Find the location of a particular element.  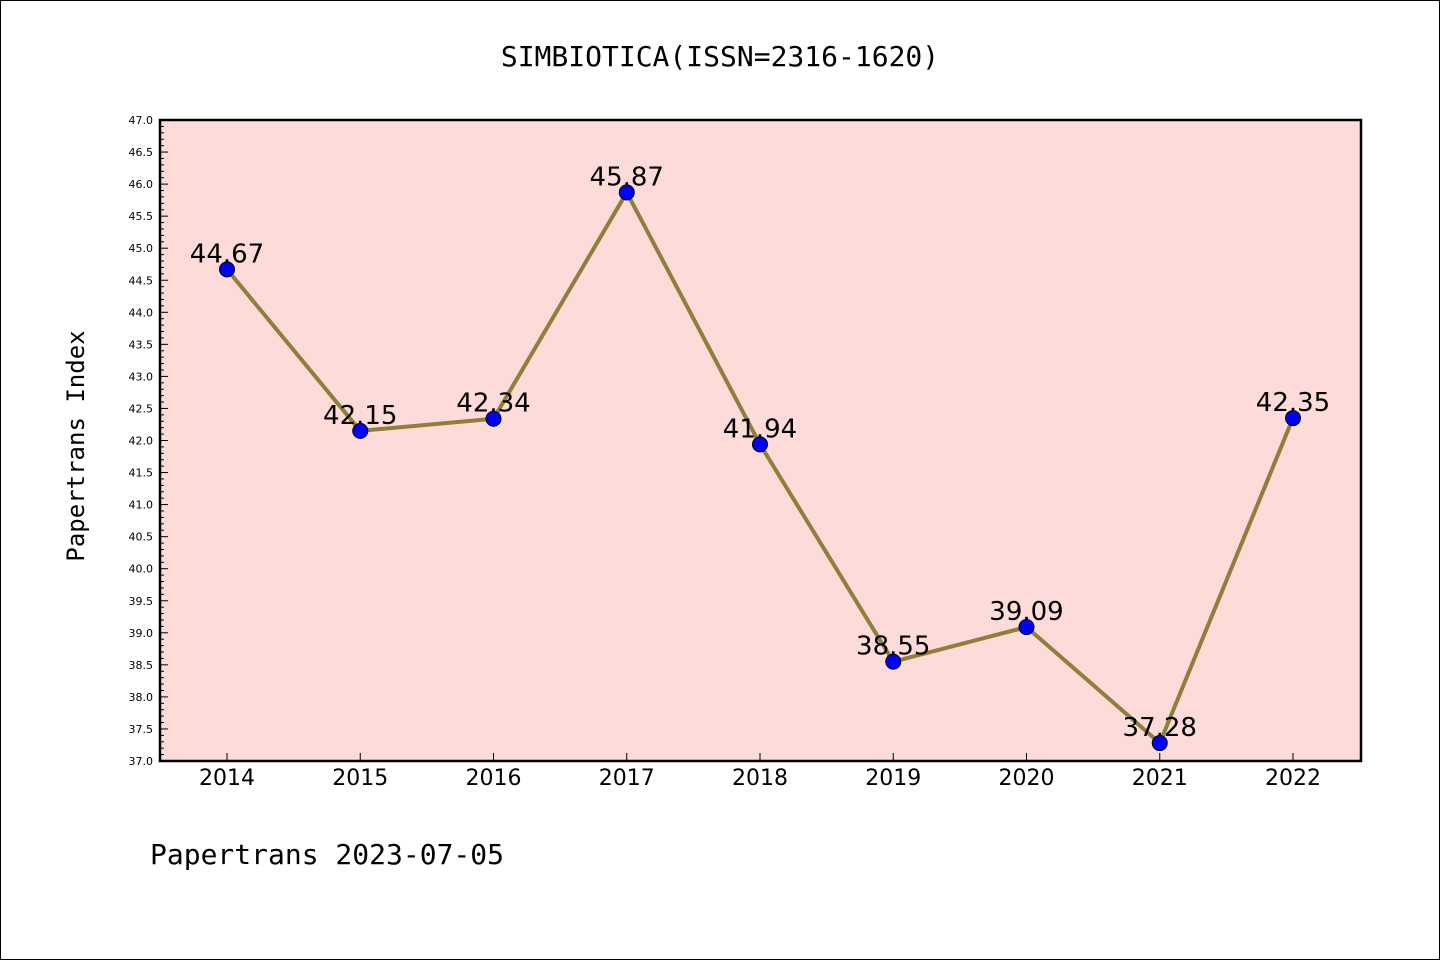

data-label: 41.94 is located at coordinates (760, 429).